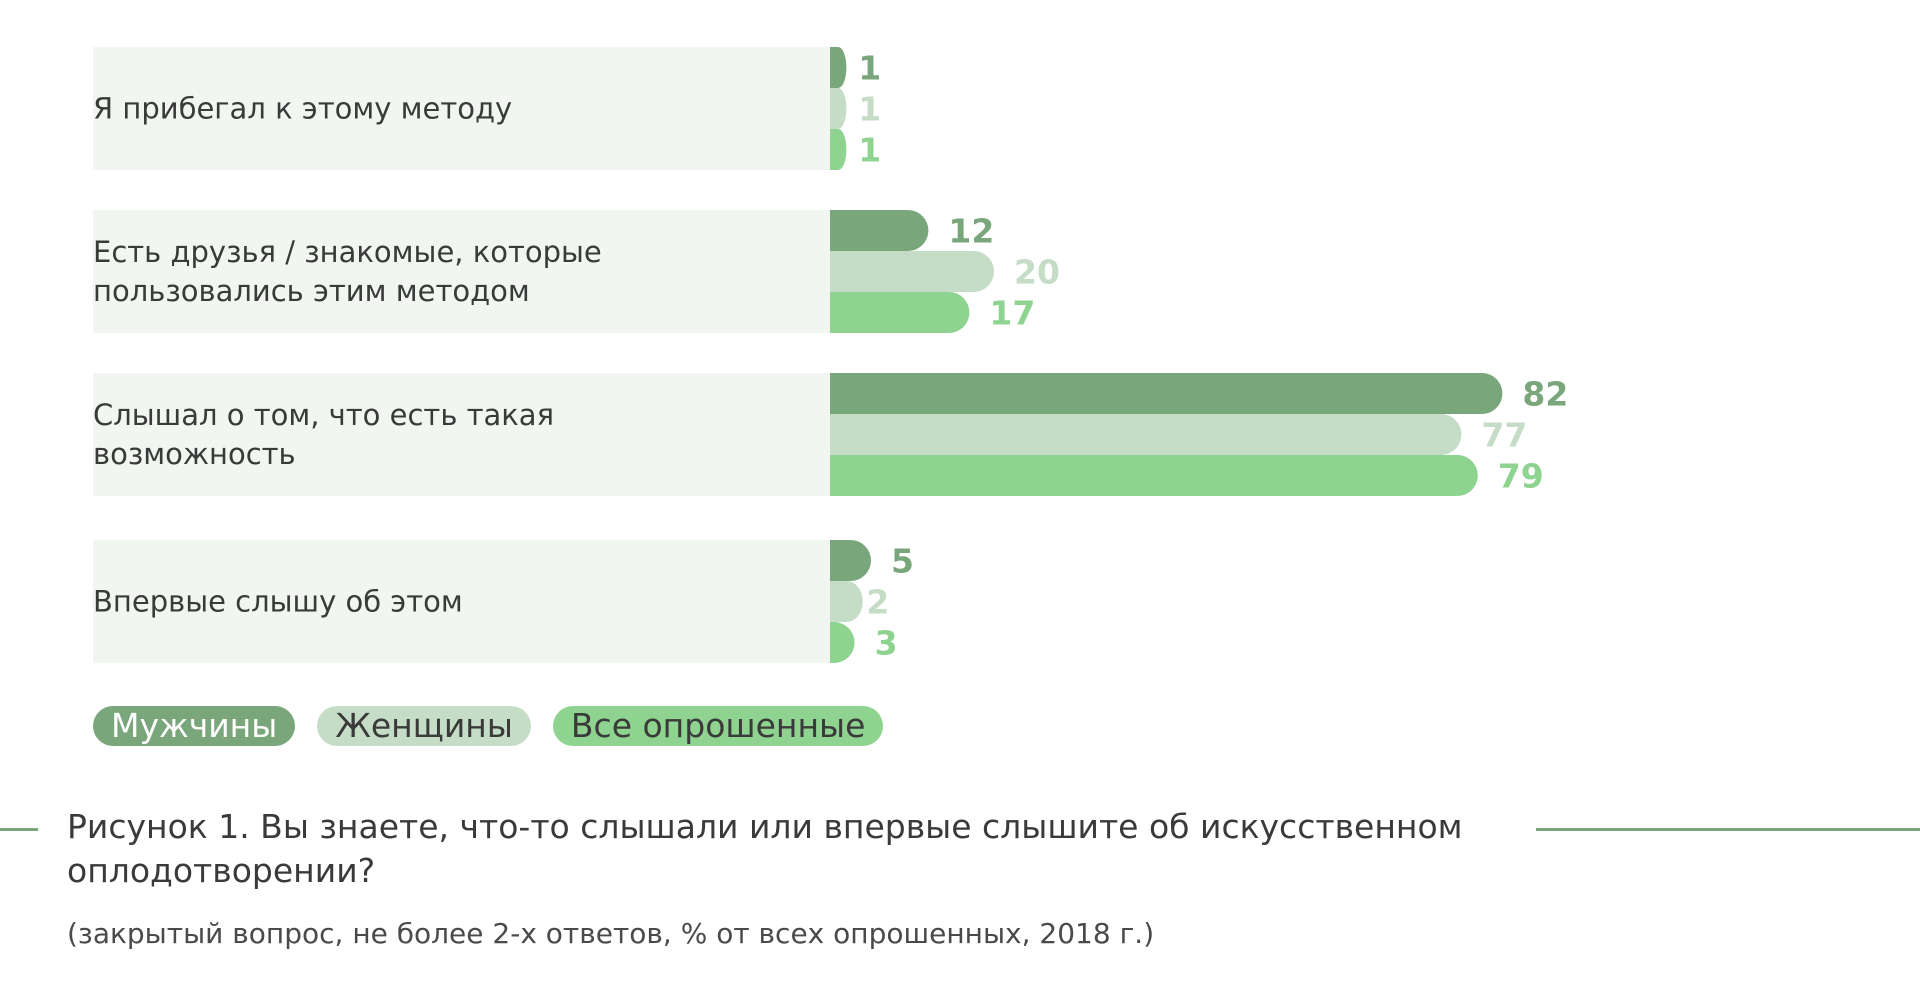 This screenshot has width=1920, height=1008. I want to click on bar-value-label: 20, so click(1037, 272).